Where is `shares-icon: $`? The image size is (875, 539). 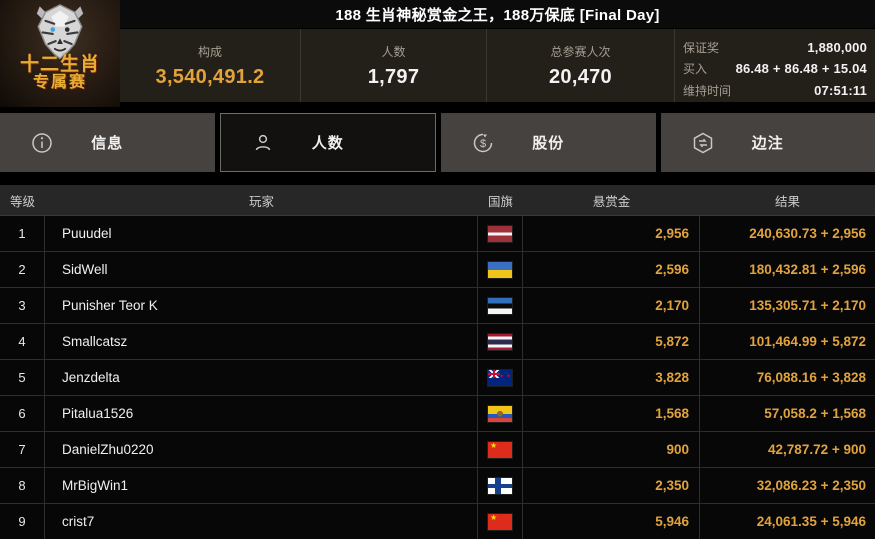
shares-icon: $ is located at coordinates (483, 143).